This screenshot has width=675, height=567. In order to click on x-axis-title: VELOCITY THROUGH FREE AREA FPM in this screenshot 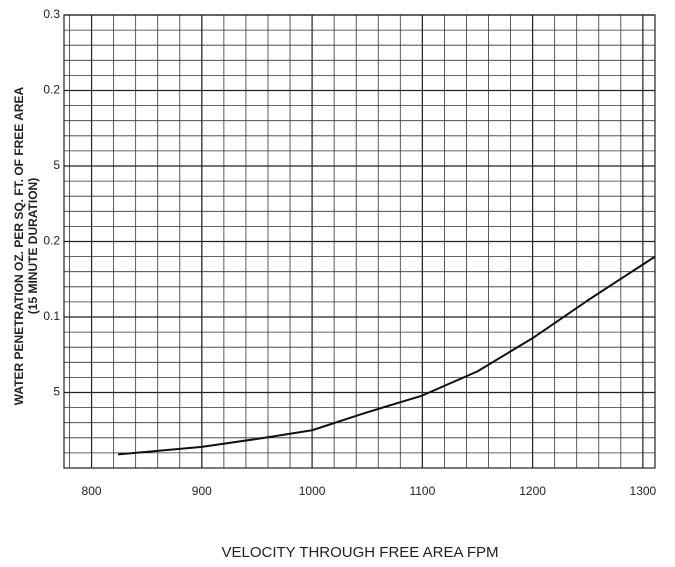, I will do `click(359, 552)`.